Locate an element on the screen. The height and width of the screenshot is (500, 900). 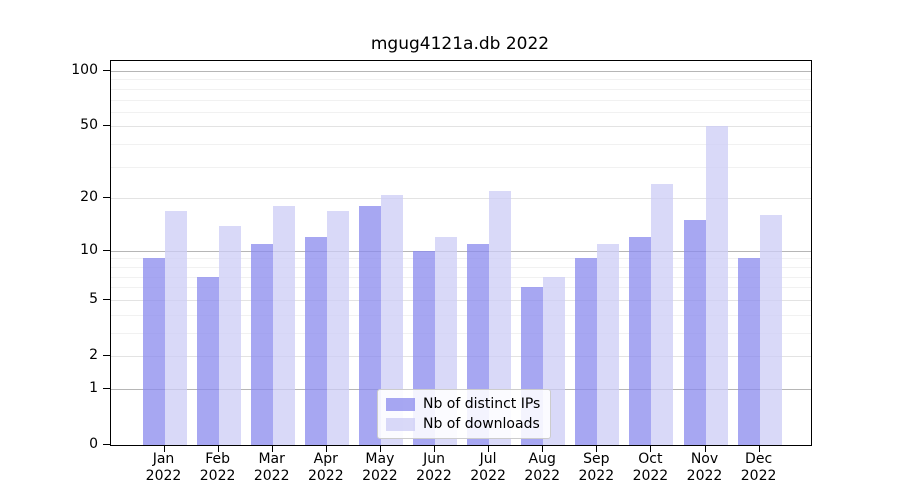
y-tick-label-10: 10 is located at coordinates (89, 249).